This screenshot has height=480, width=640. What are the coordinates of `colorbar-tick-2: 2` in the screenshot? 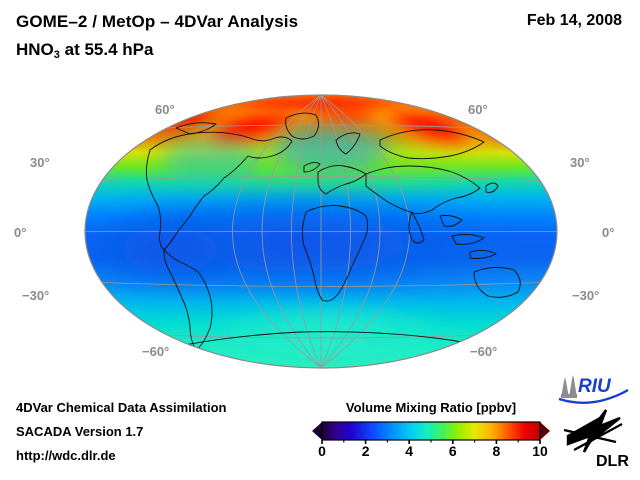 It's located at (365, 451).